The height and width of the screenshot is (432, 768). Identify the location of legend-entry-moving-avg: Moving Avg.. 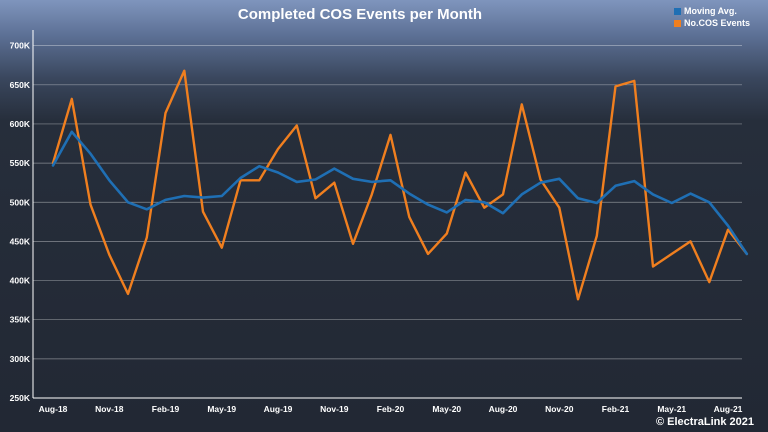
(711, 11).